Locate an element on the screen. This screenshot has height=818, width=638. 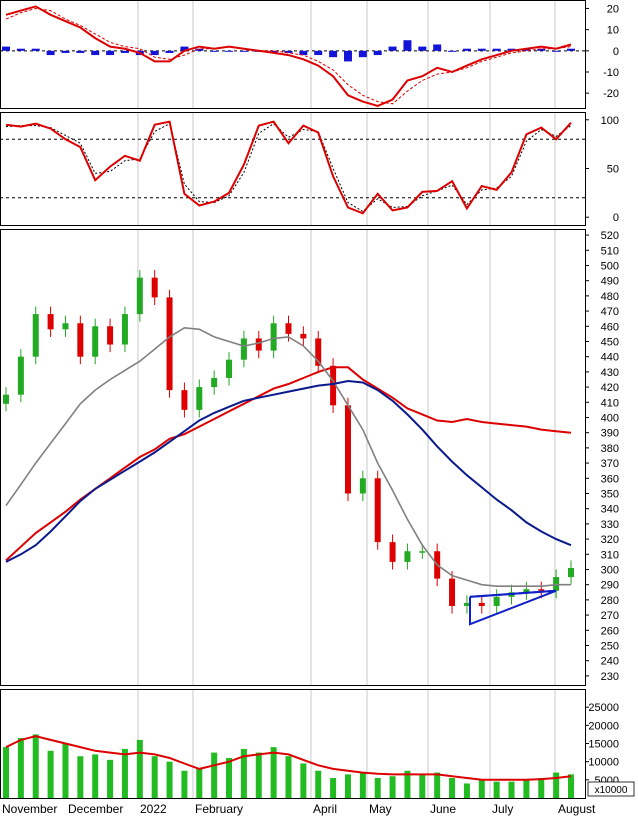
price-tick-label: 450 is located at coordinates (610, 342).